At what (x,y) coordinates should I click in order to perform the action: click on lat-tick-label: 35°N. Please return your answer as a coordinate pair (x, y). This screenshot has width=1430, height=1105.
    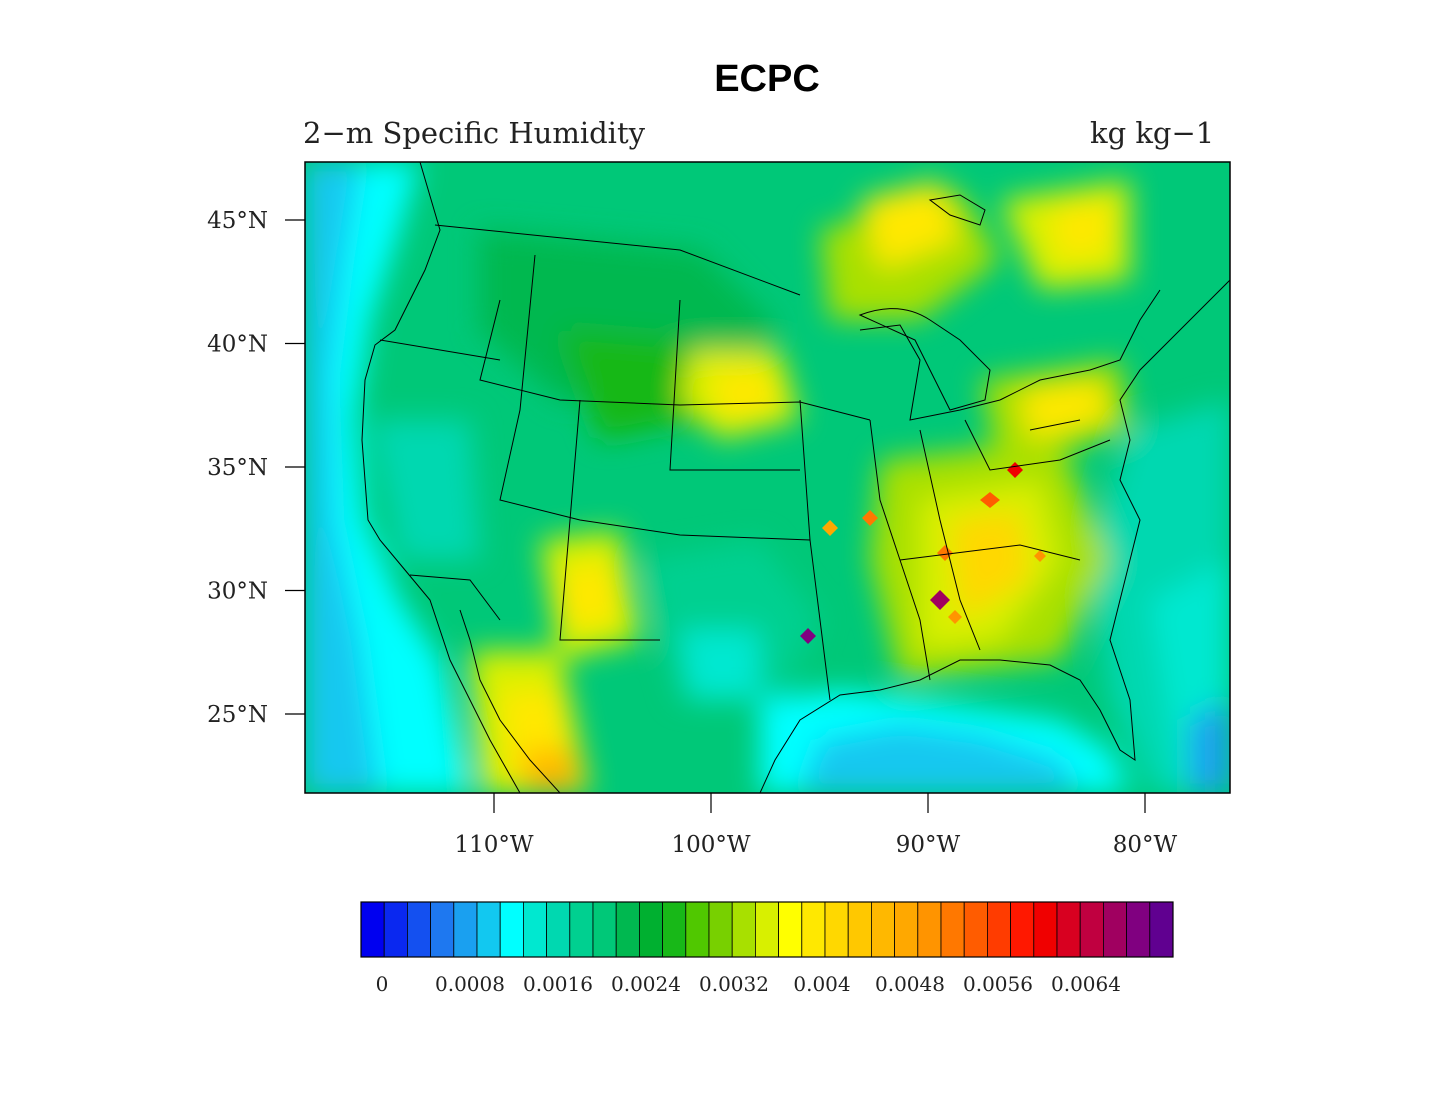
    Looking at the image, I should click on (237, 468).